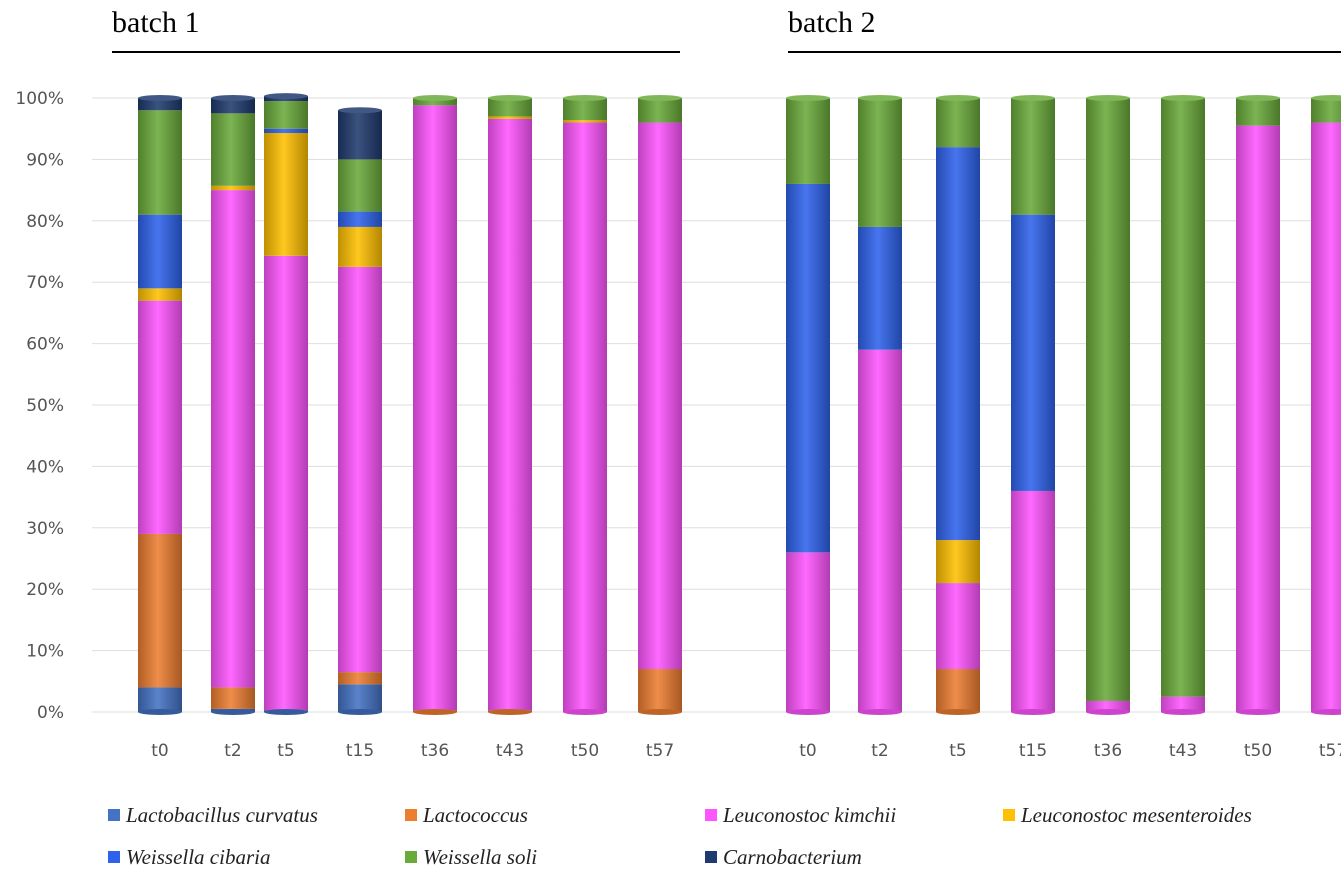 Image resolution: width=1341 pixels, height=878 pixels. I want to click on bar-stack-t50, so click(585, 405).